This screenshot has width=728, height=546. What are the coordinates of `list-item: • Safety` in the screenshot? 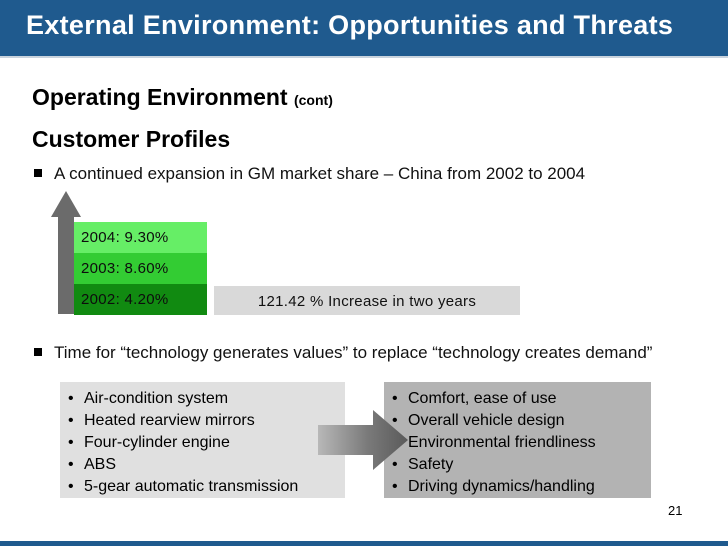 It's located at (517, 465).